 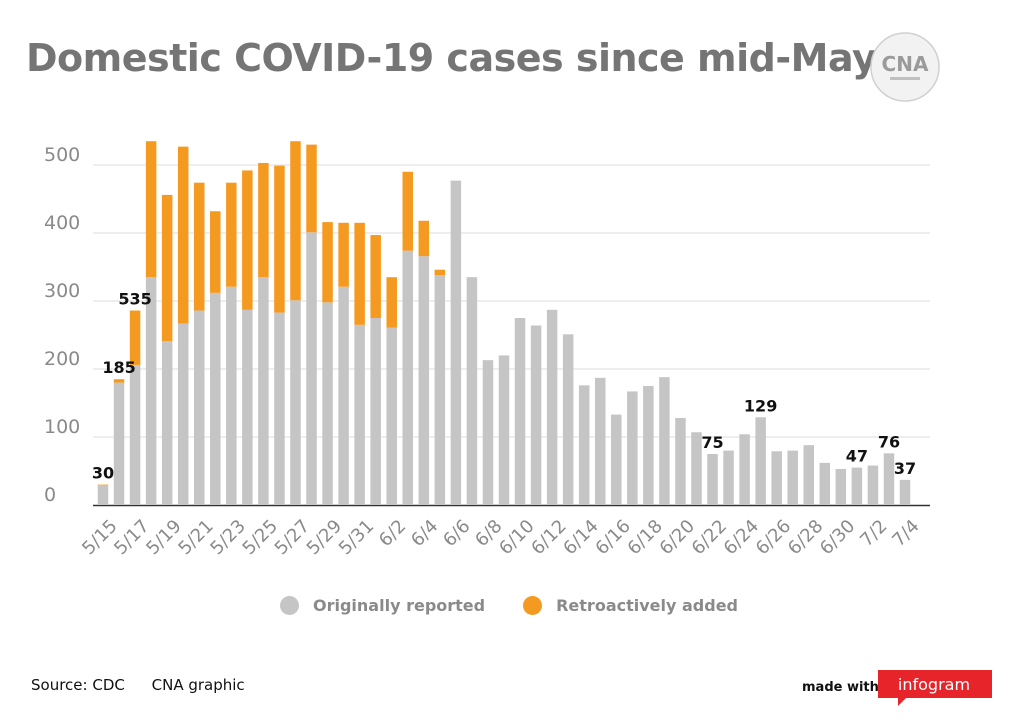 I want to click on x-tick-label: 6/22, so click(x=709, y=537).